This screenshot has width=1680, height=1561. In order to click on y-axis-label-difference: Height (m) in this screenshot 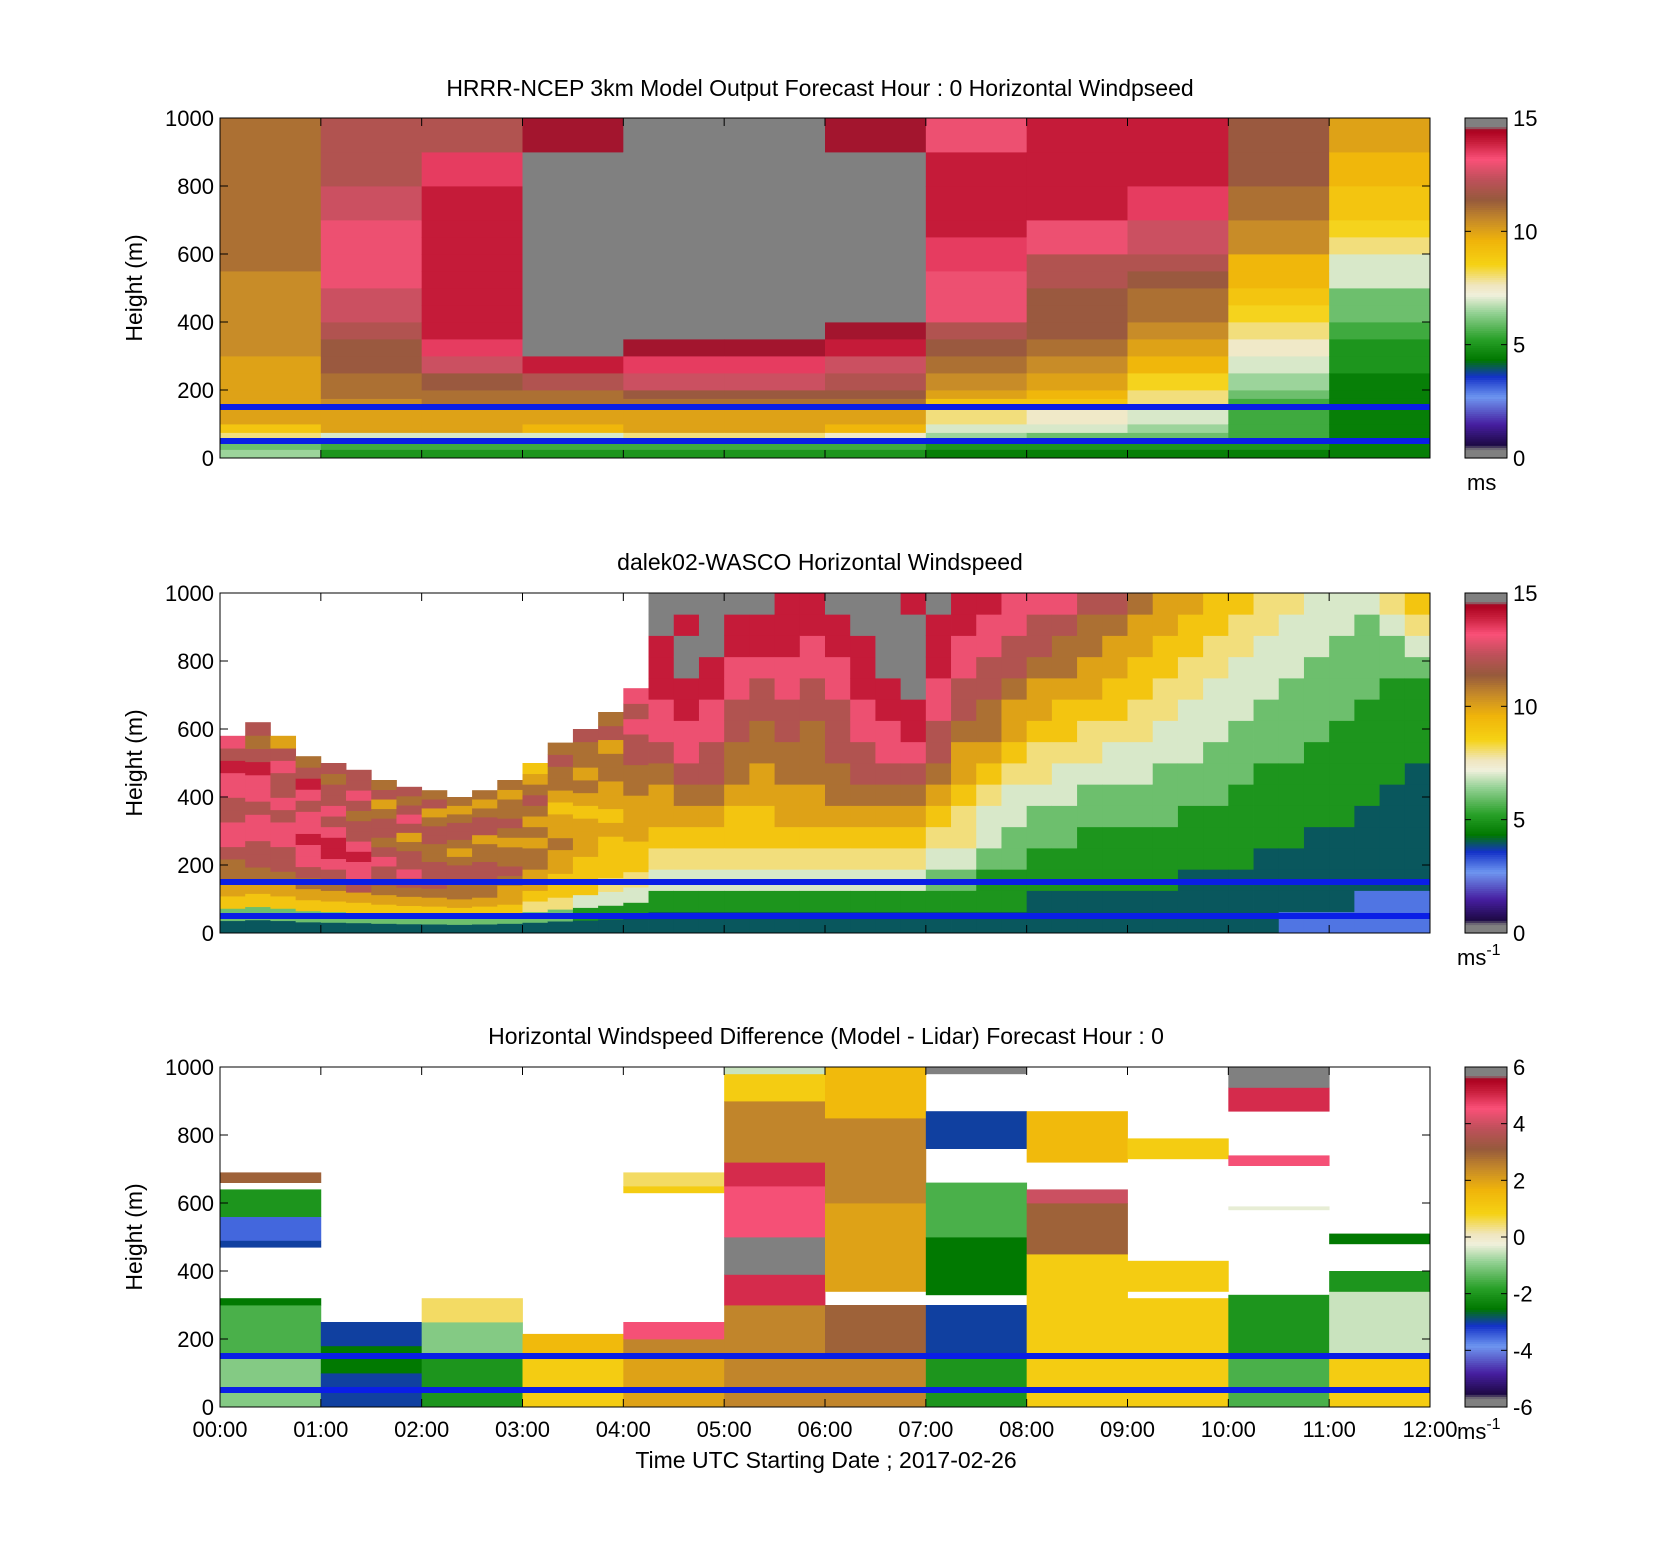, I will do `click(134, 1236)`.